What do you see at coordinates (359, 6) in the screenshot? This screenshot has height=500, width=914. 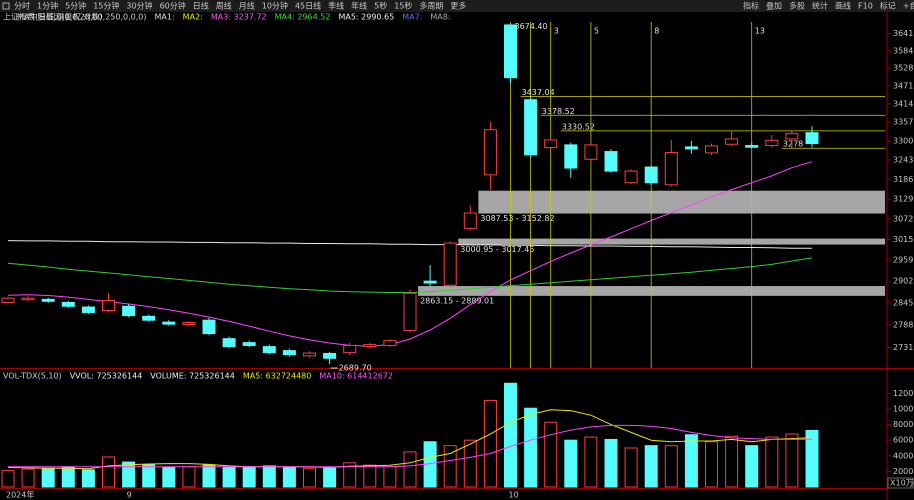 I see `toolbar-tab: 年线` at bounding box center [359, 6].